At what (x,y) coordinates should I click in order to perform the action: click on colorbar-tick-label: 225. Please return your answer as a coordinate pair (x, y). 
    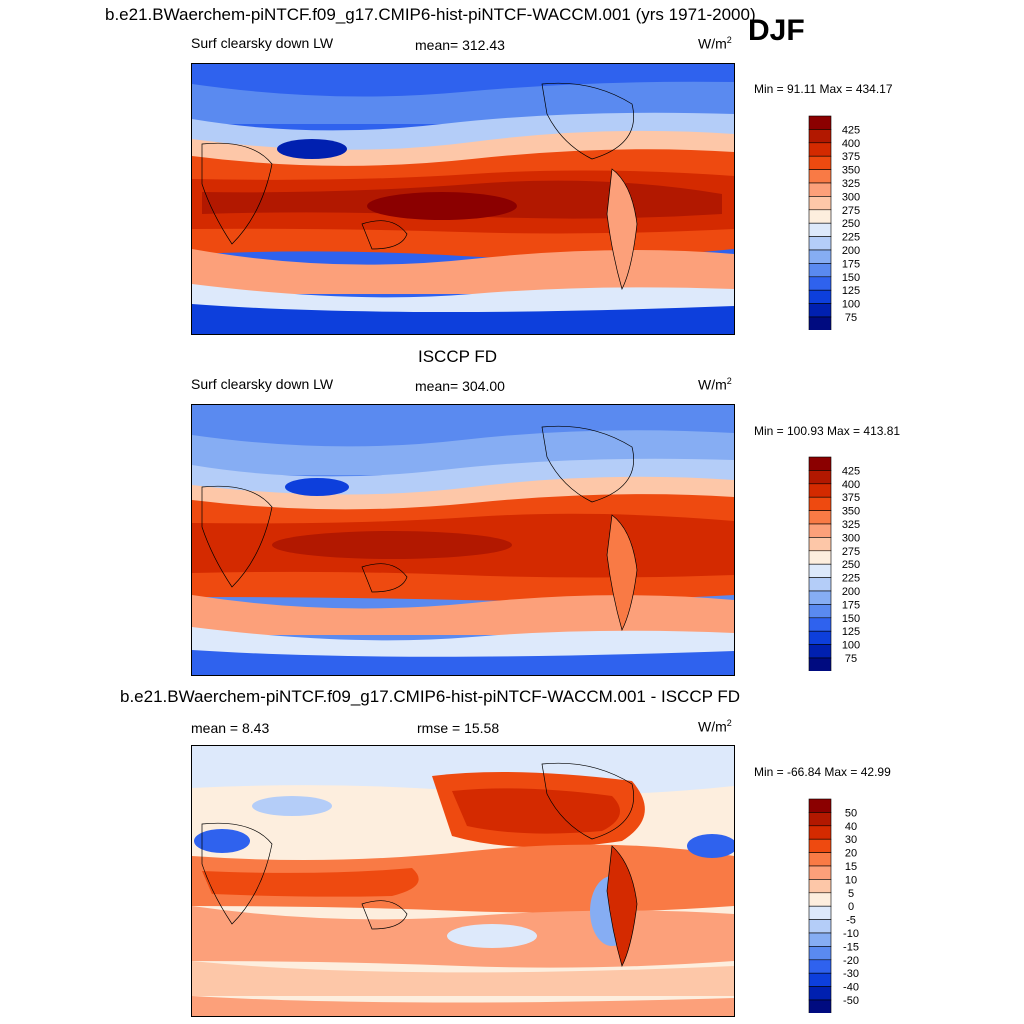
    Looking at the image, I should click on (851, 579).